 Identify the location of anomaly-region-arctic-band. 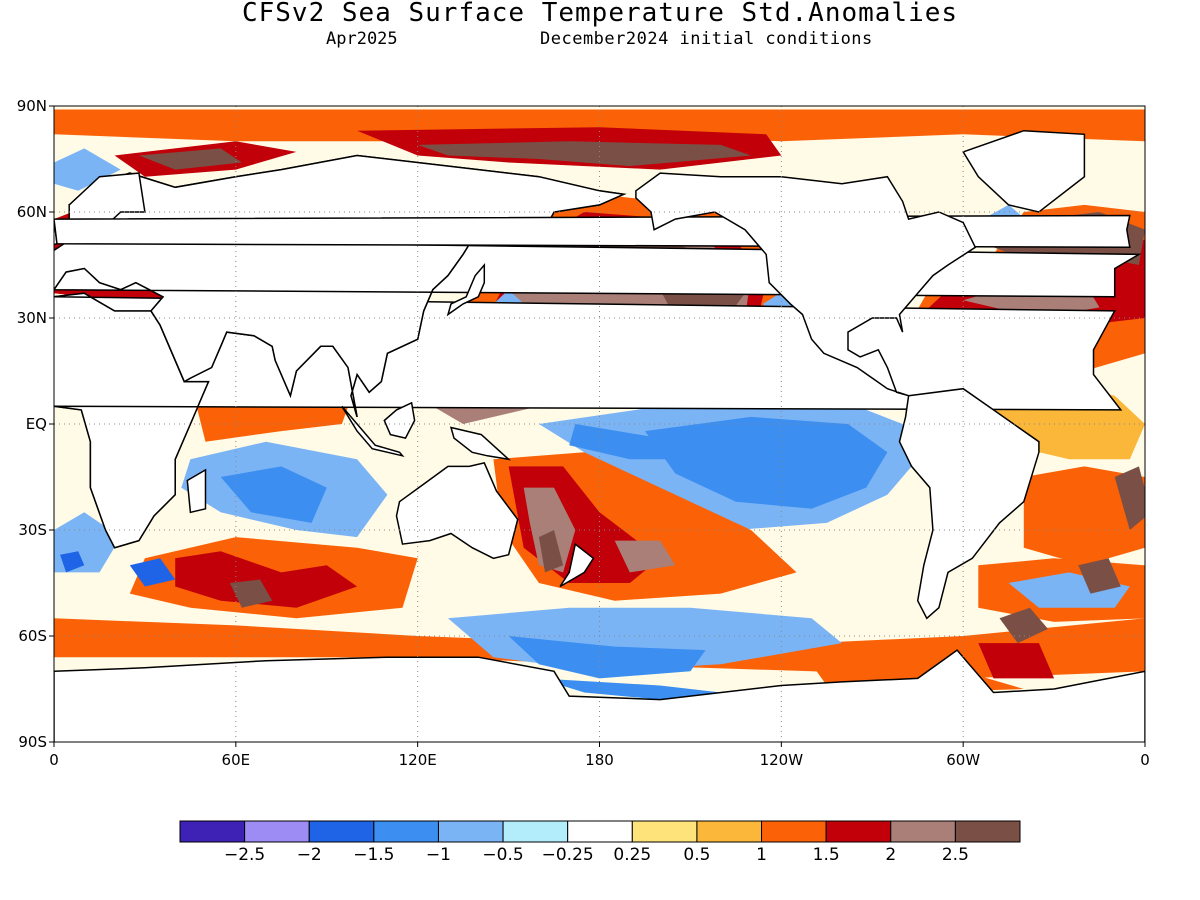
(599, 125).